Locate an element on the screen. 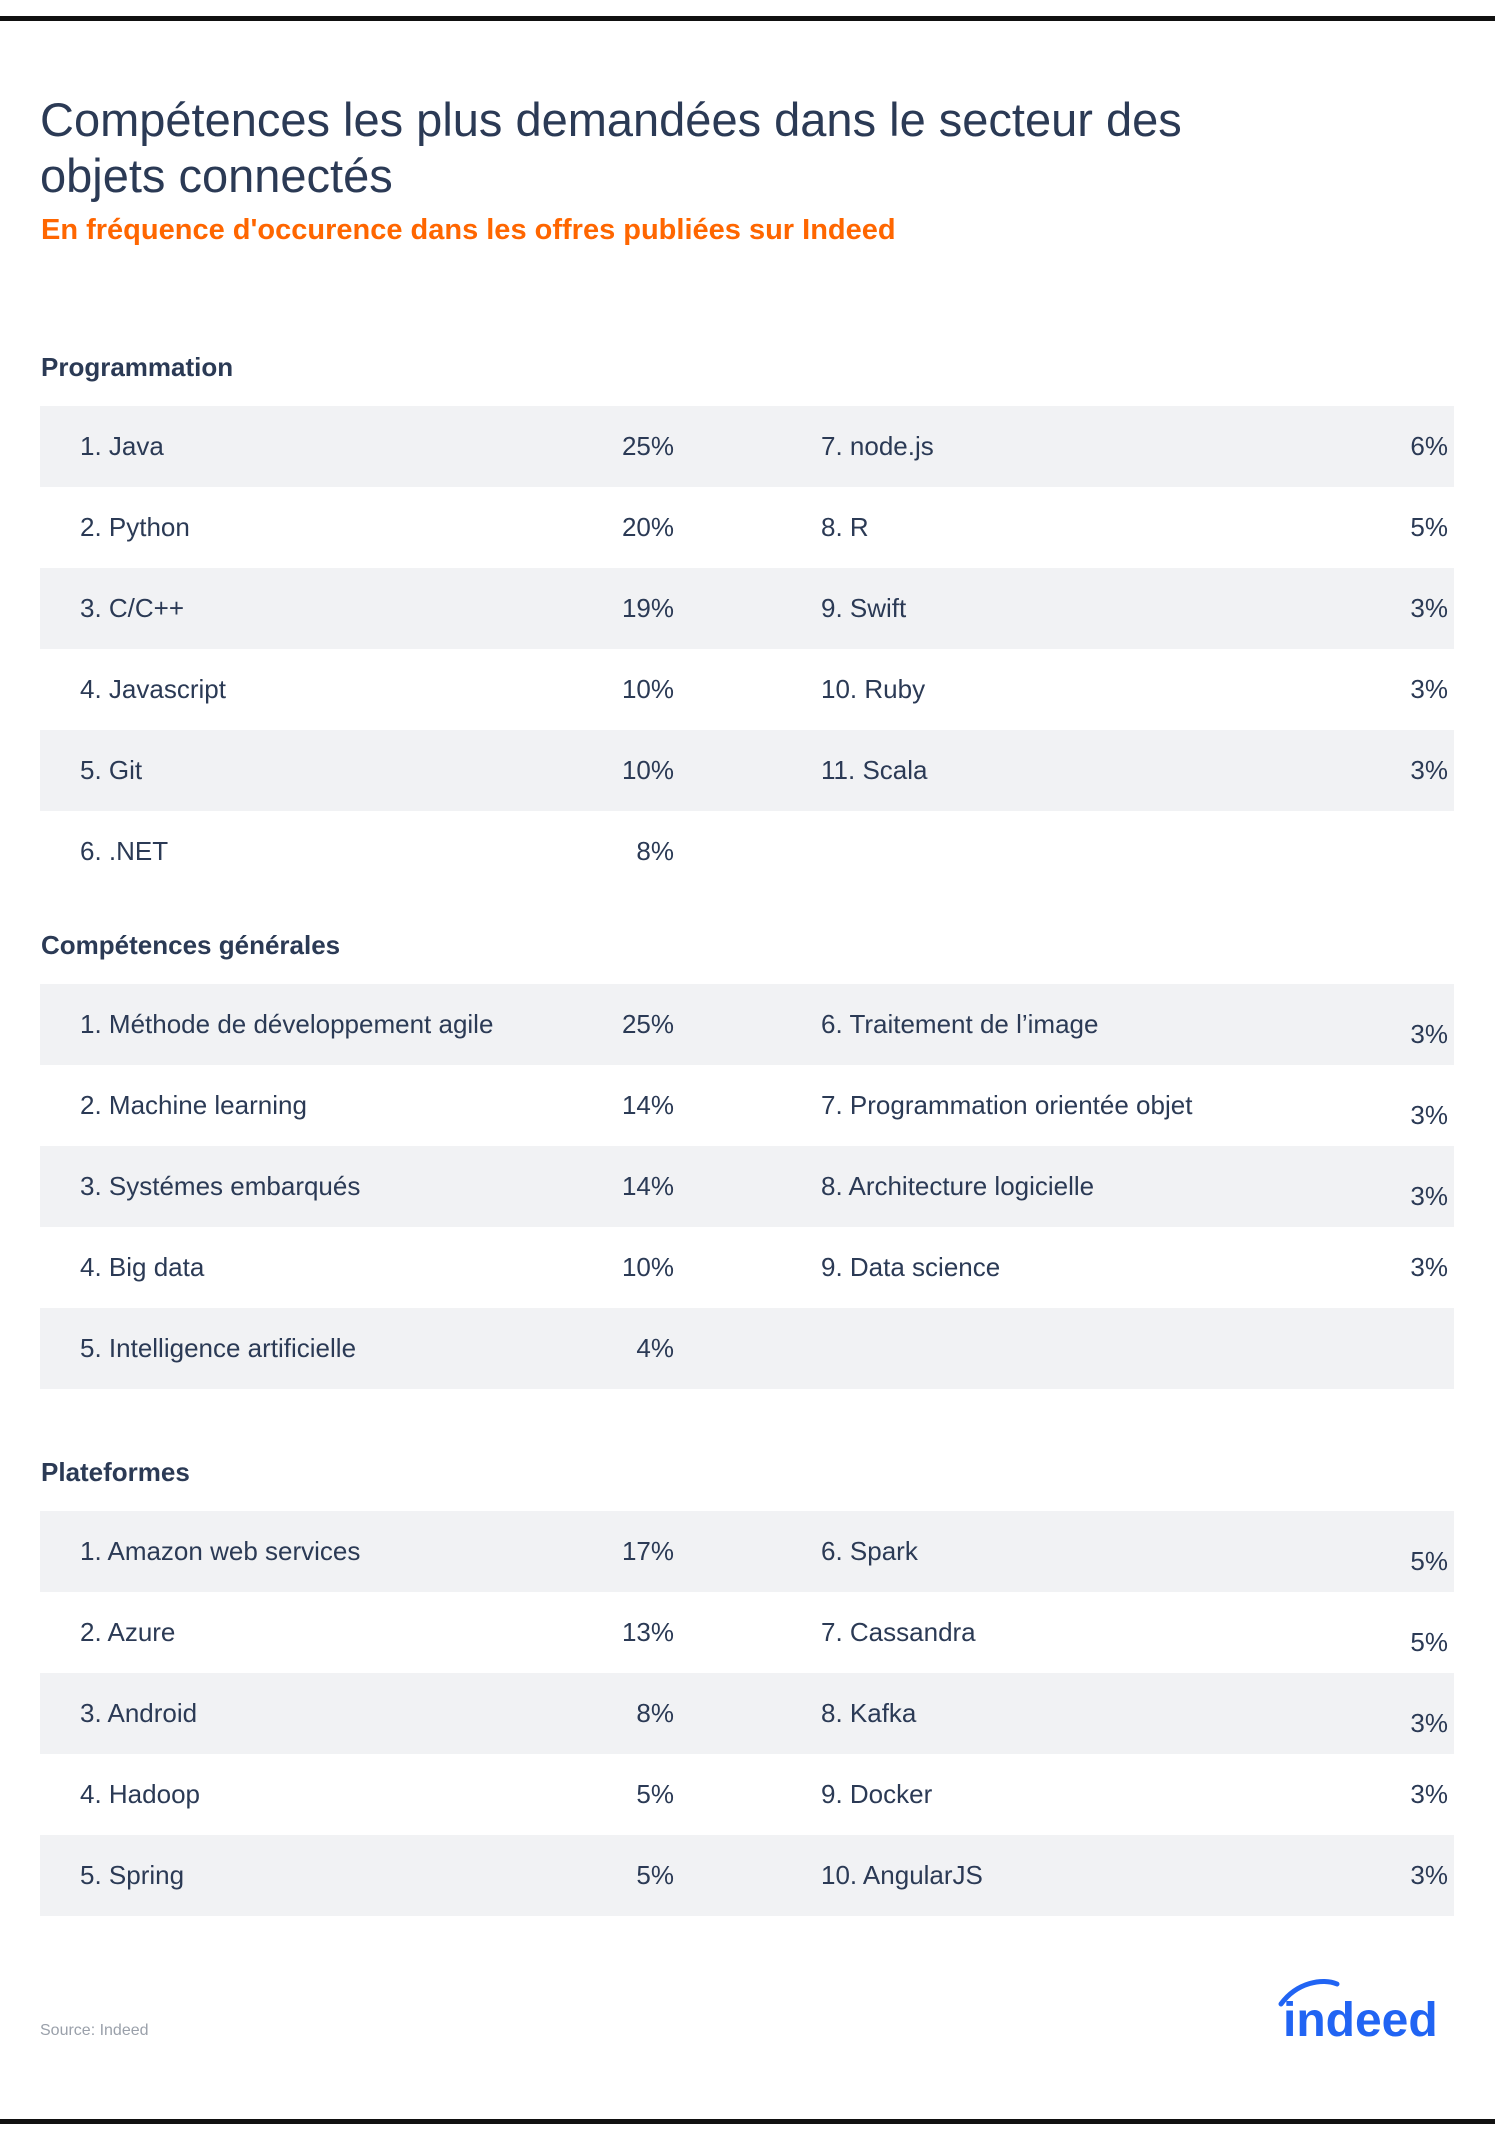  section-heading-competences-generales: Compétences générales is located at coordinates (191, 945).